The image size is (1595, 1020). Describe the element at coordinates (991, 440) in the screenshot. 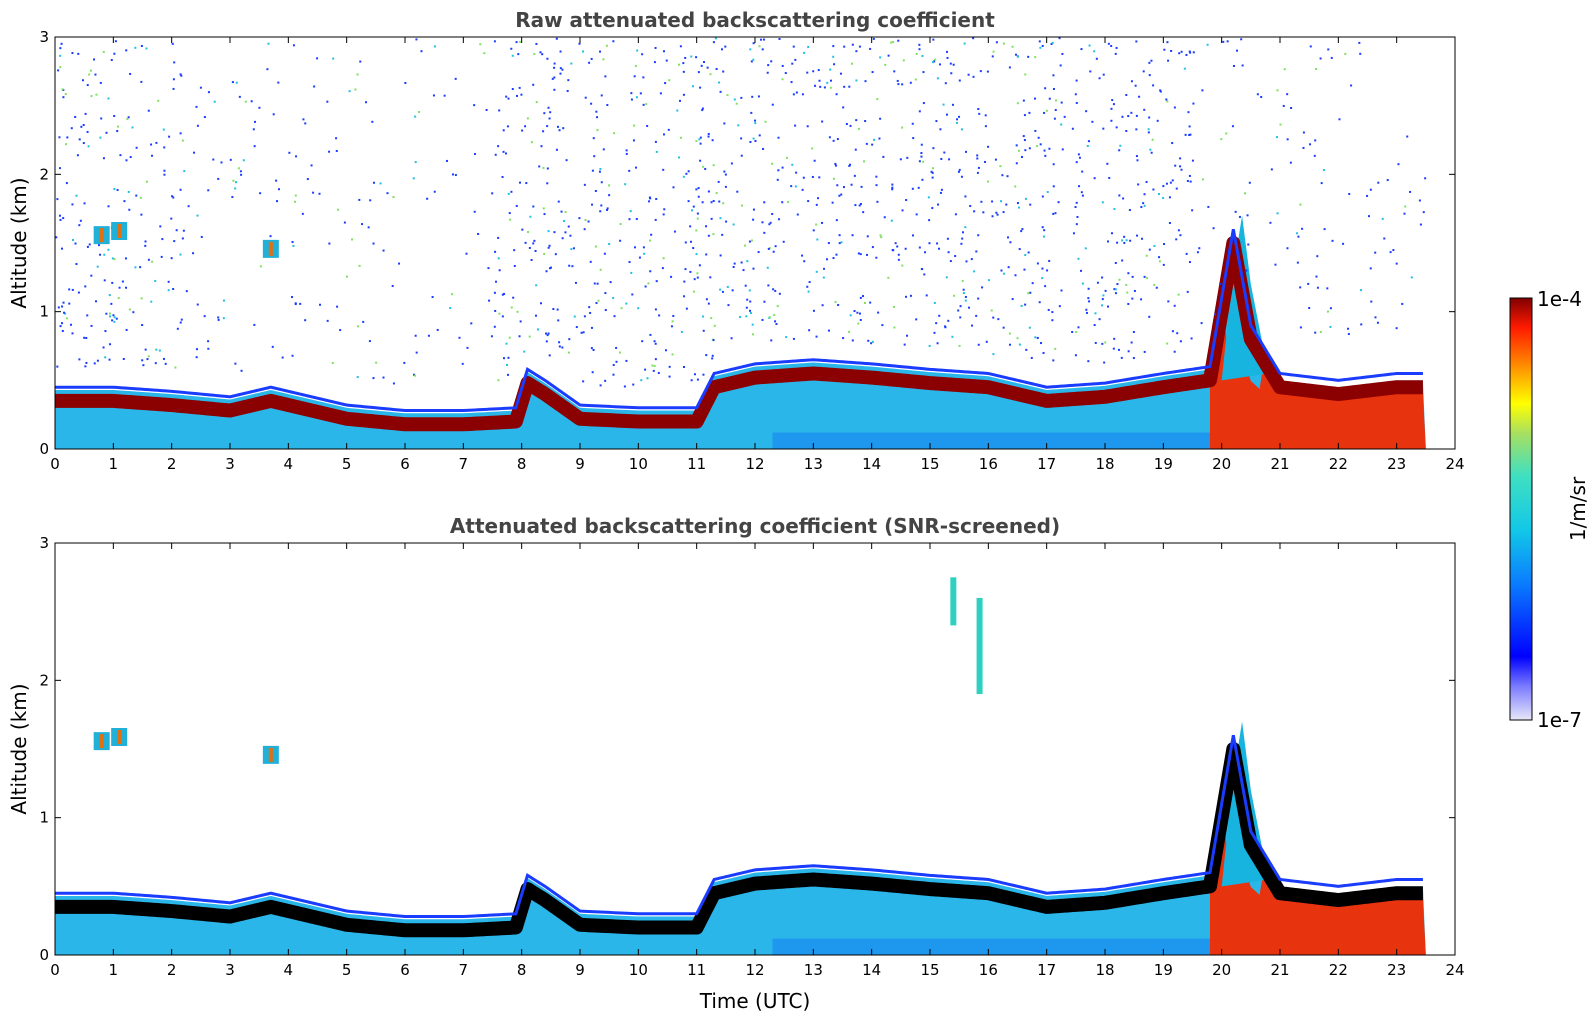

I see `aerosol-lower-band` at that location.